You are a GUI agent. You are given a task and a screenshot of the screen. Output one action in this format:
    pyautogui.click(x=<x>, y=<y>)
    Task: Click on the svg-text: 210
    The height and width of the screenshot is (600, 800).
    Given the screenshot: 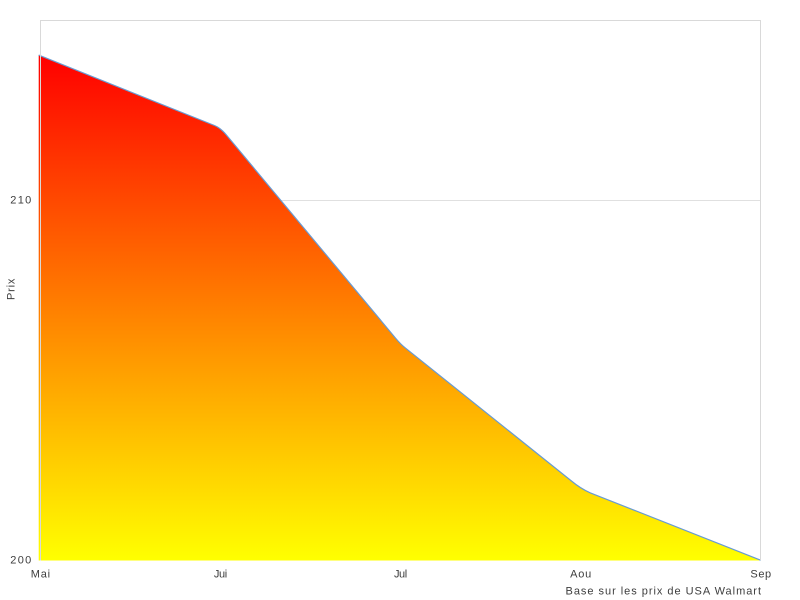 What is the action you would take?
    pyautogui.click(x=20, y=201)
    